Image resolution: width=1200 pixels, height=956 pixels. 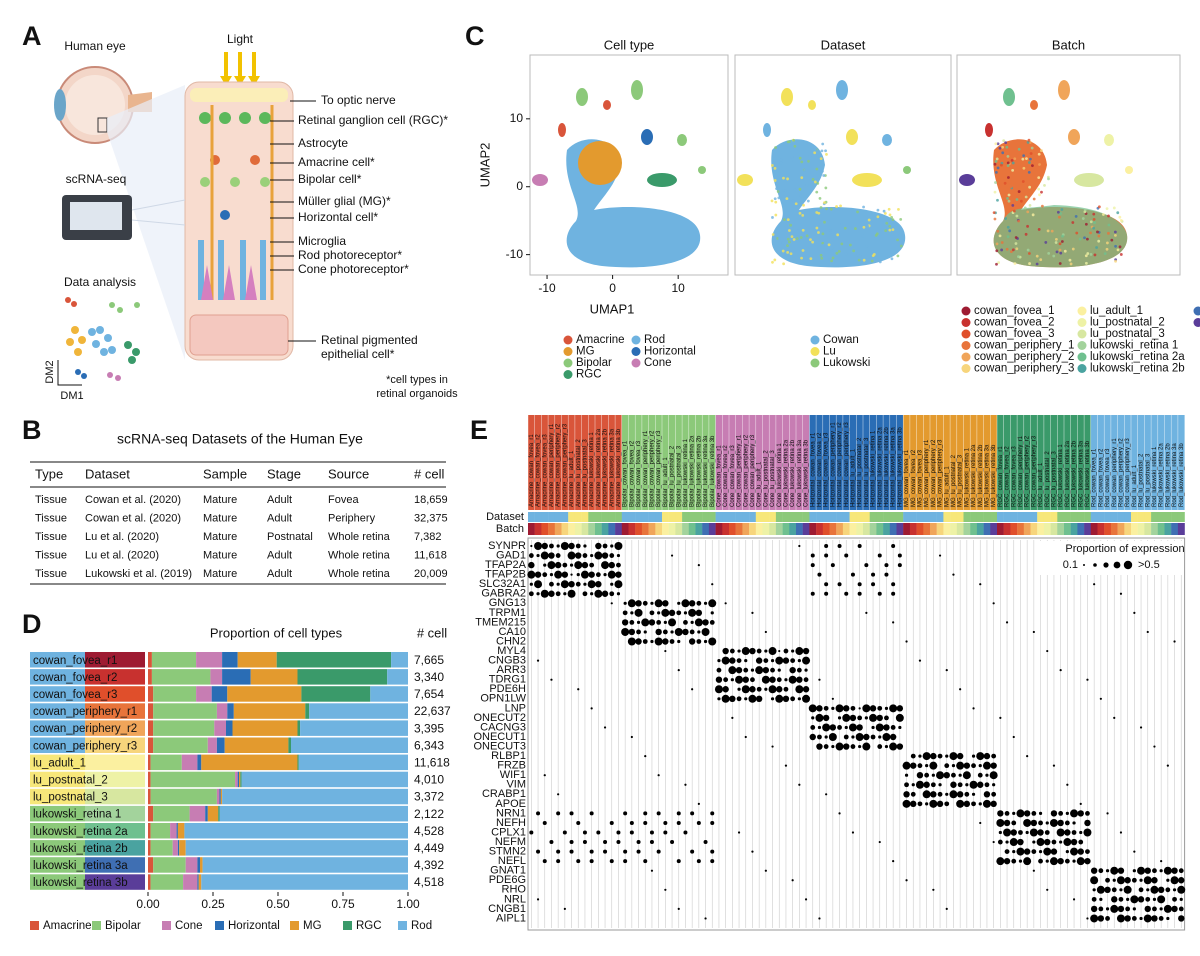 What do you see at coordinates (760, 484) in the screenshot?
I see `column-label: Cone_lu_adult_1` at bounding box center [760, 484].